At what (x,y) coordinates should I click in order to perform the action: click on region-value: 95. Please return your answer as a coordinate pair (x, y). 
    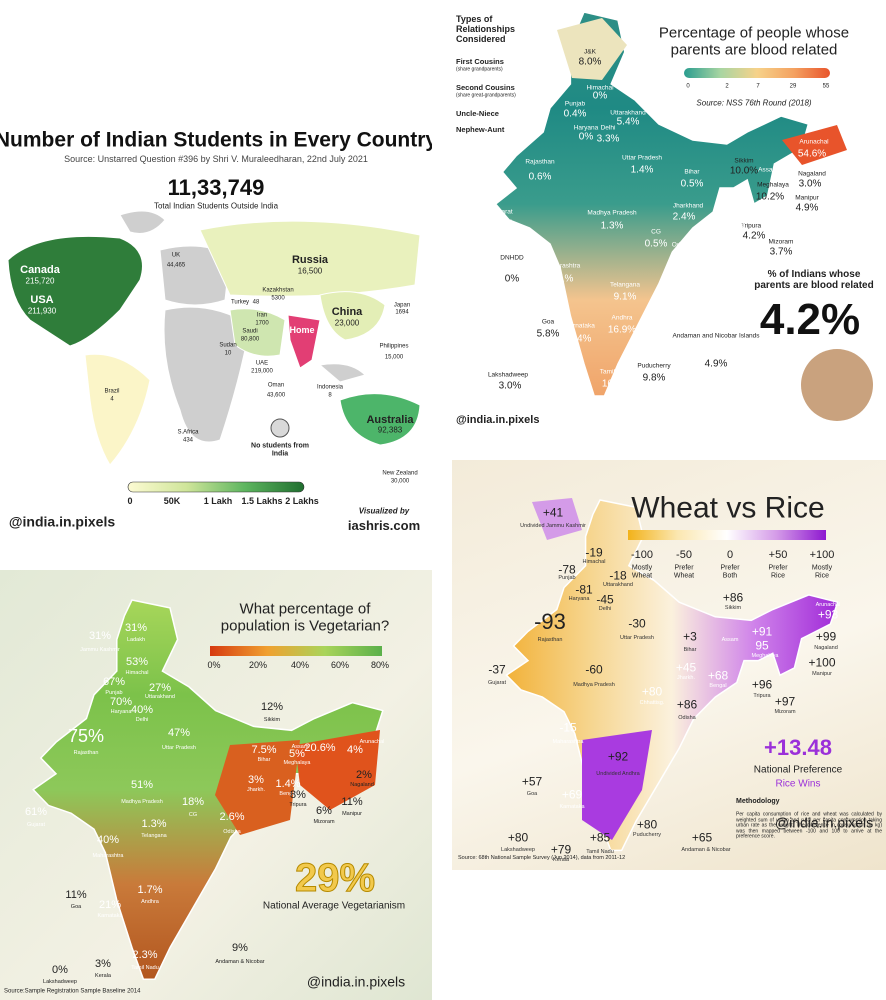
    Looking at the image, I should click on (762, 645).